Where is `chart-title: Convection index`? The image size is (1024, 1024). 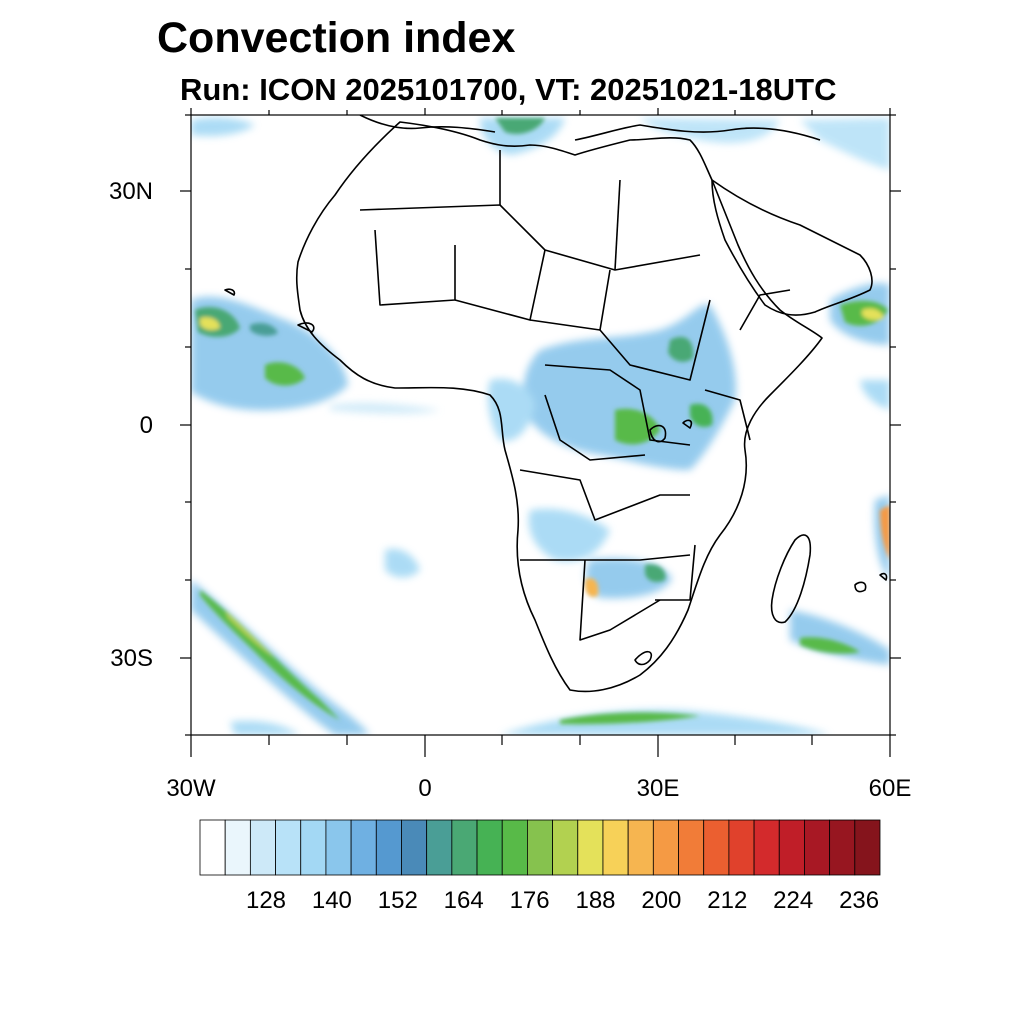 chart-title: Convection index is located at coordinates (336, 38).